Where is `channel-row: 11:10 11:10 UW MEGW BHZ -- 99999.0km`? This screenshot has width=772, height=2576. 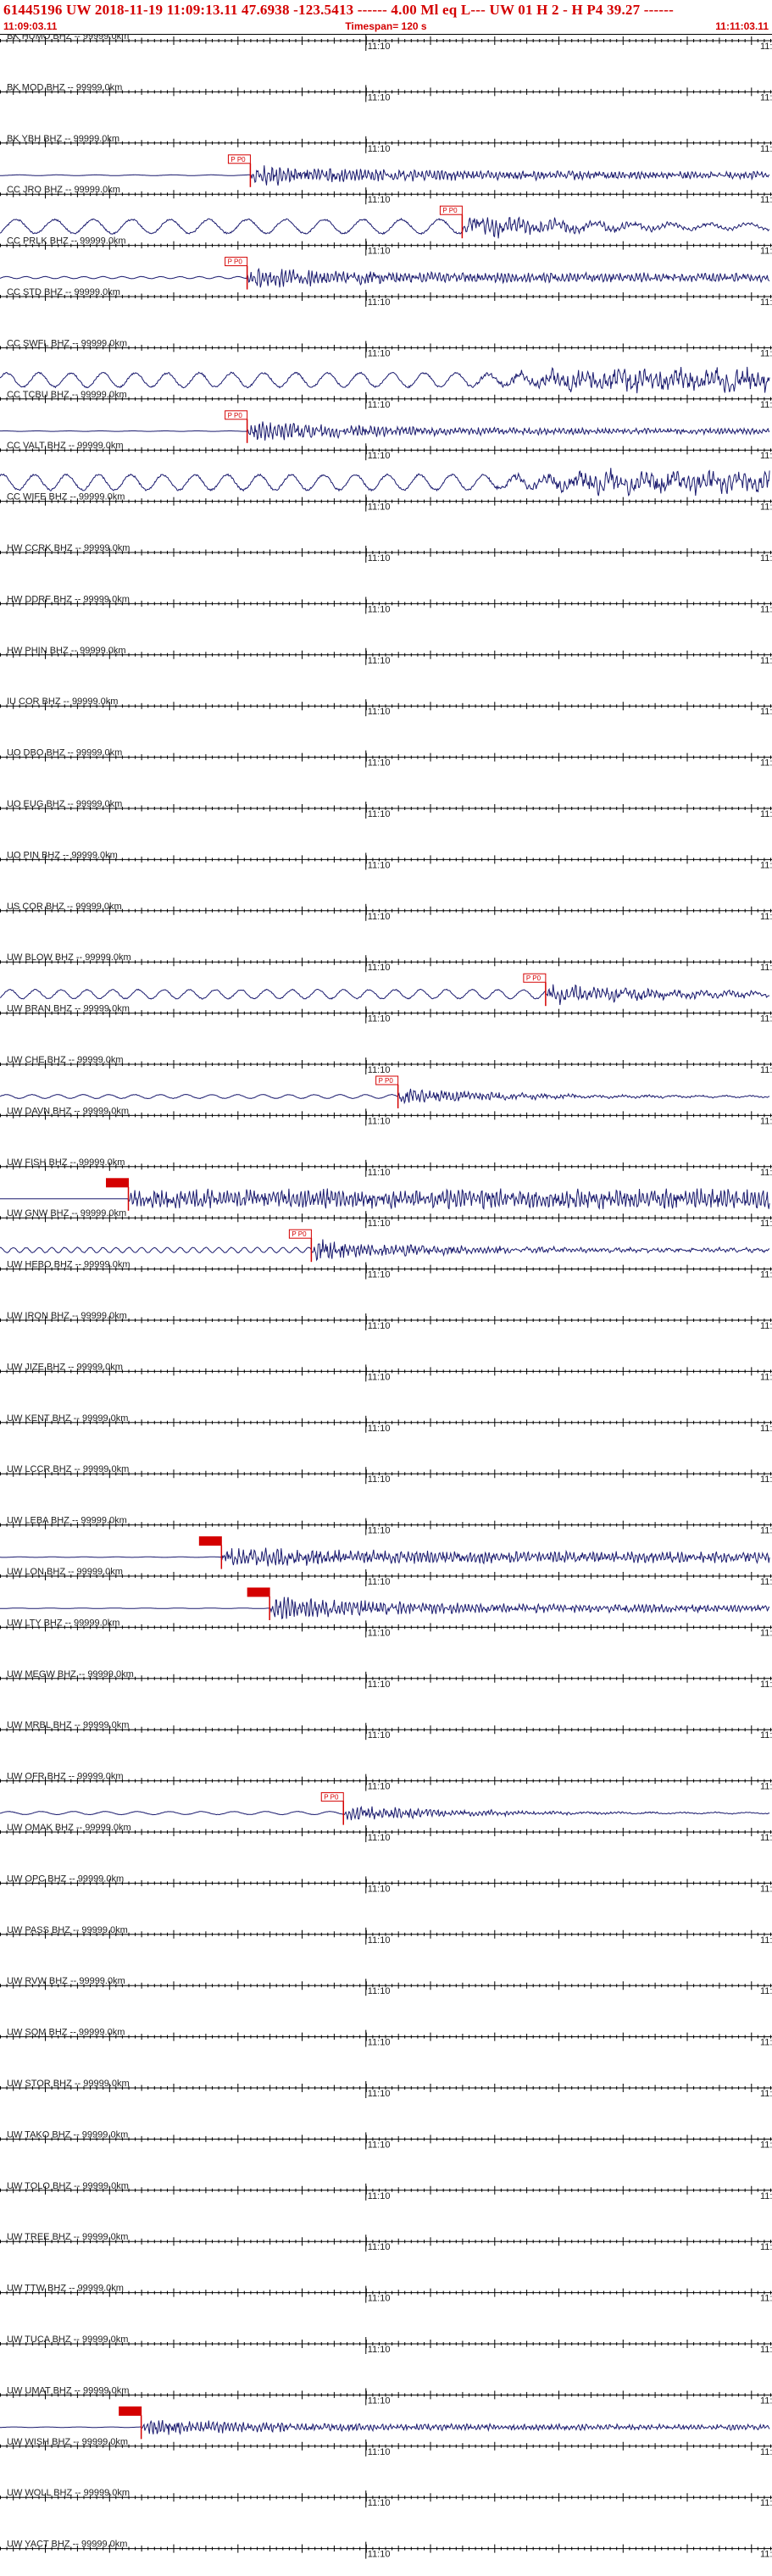 channel-row: 11:10 11:10 UW MEGW BHZ -- 99999.0km is located at coordinates (386, 1679).